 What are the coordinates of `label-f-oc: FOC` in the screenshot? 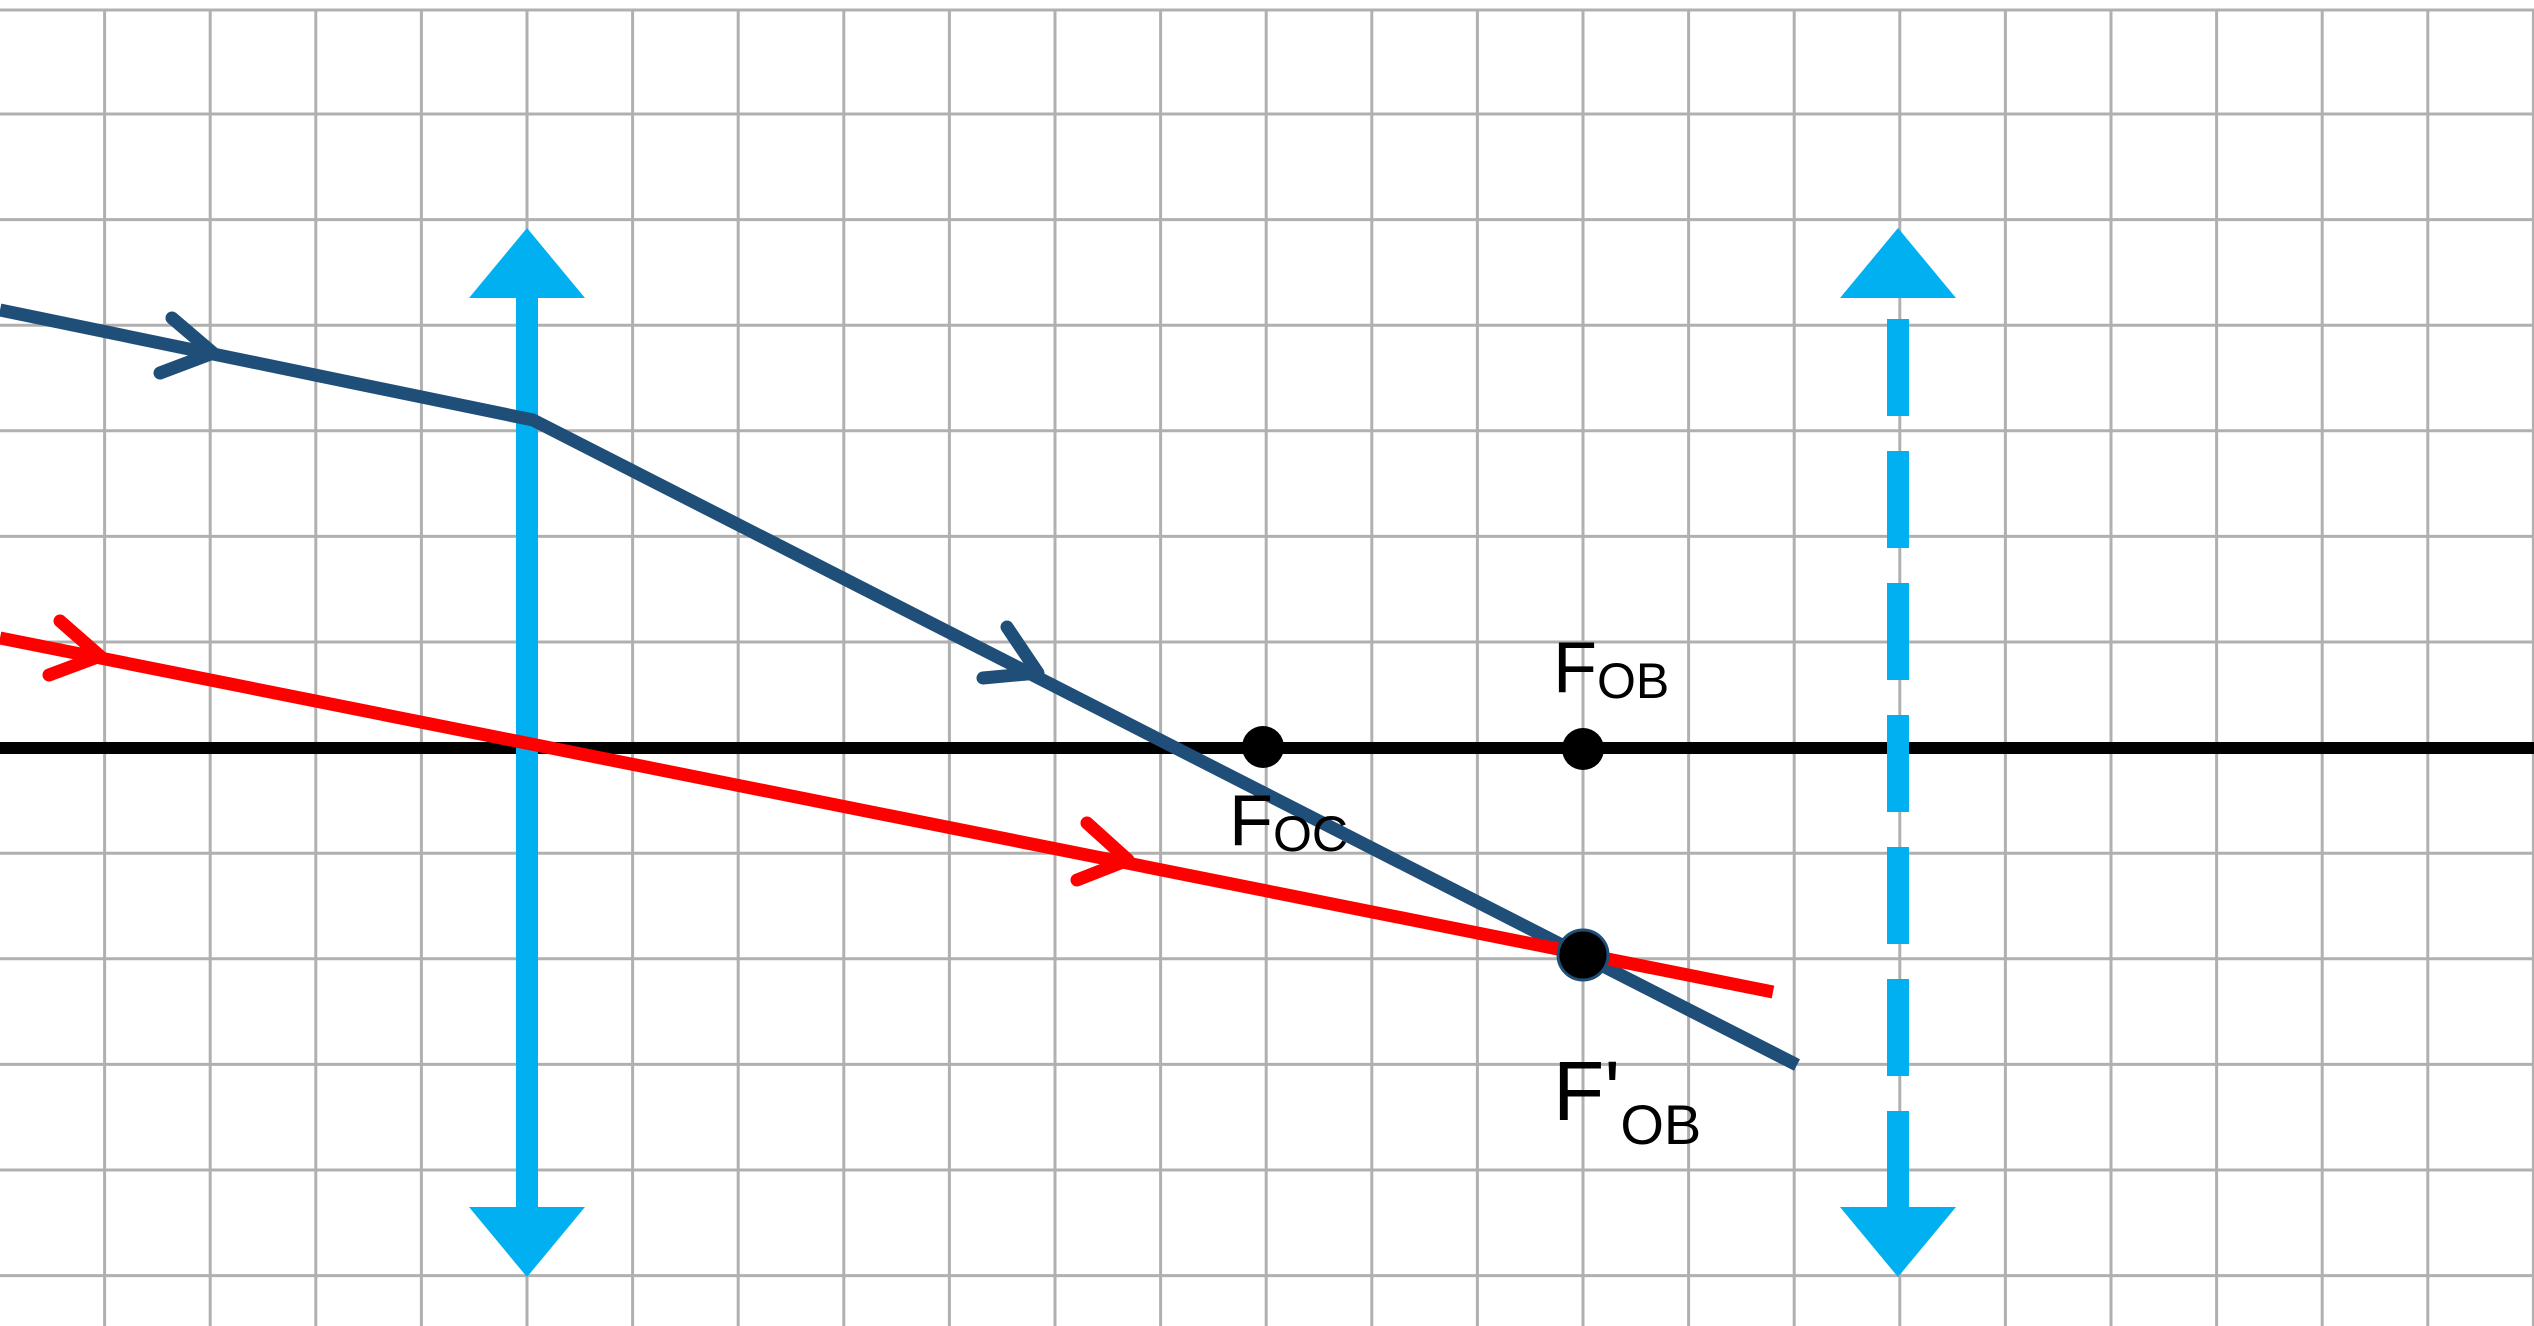 It's located at (1288, 821).